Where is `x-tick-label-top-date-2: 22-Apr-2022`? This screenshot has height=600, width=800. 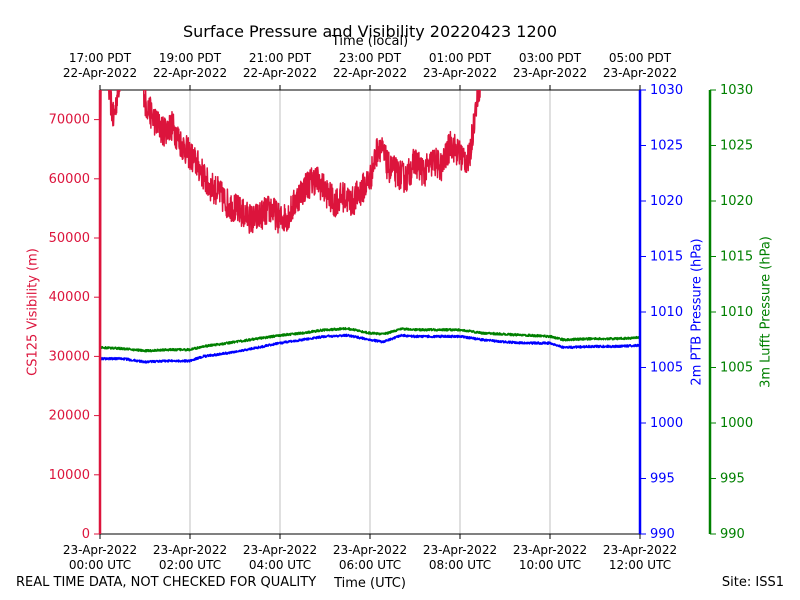
x-tick-label-top-date-2: 22-Apr-2022 is located at coordinates (280, 73).